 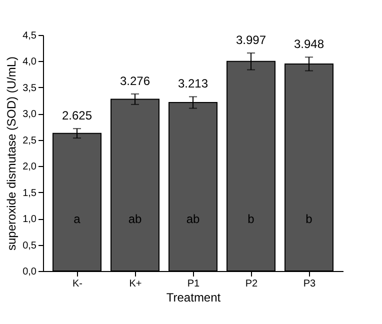 I want to click on y-tick-label: 1,0, so click(x=29, y=220).